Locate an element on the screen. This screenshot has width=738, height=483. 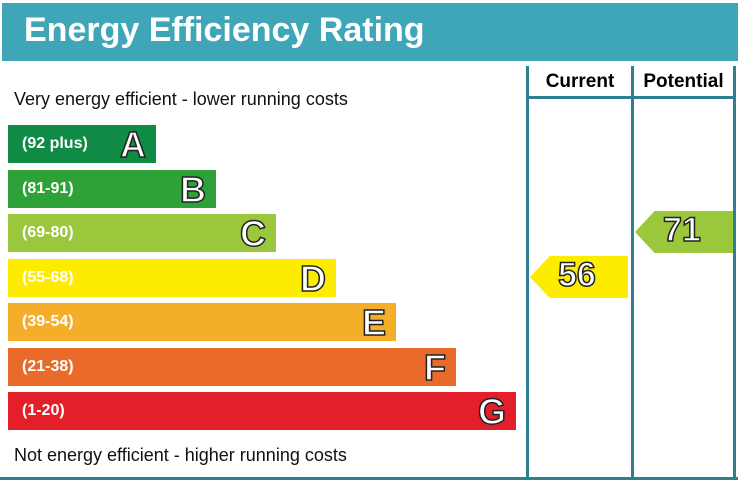
band-letter: A is located at coordinates (133, 144).